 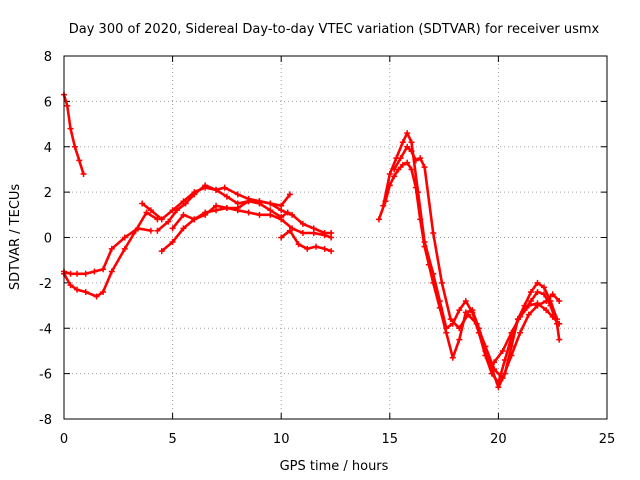 I want to click on y-tick-label: 2, so click(x=48, y=193).